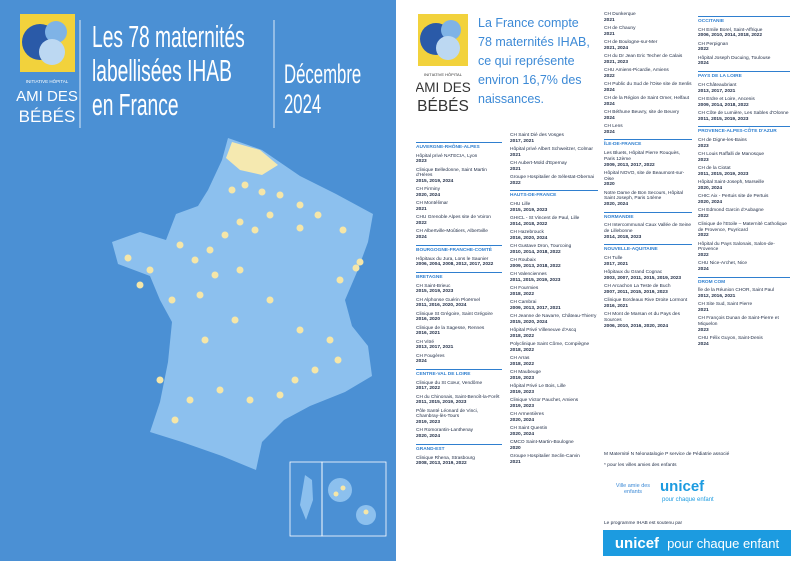 The width and height of the screenshot is (800, 561). Describe the element at coordinates (449, 383) in the screenshot. I see `maternity-name: Clinique du St Cœur, Vendôme` at that location.